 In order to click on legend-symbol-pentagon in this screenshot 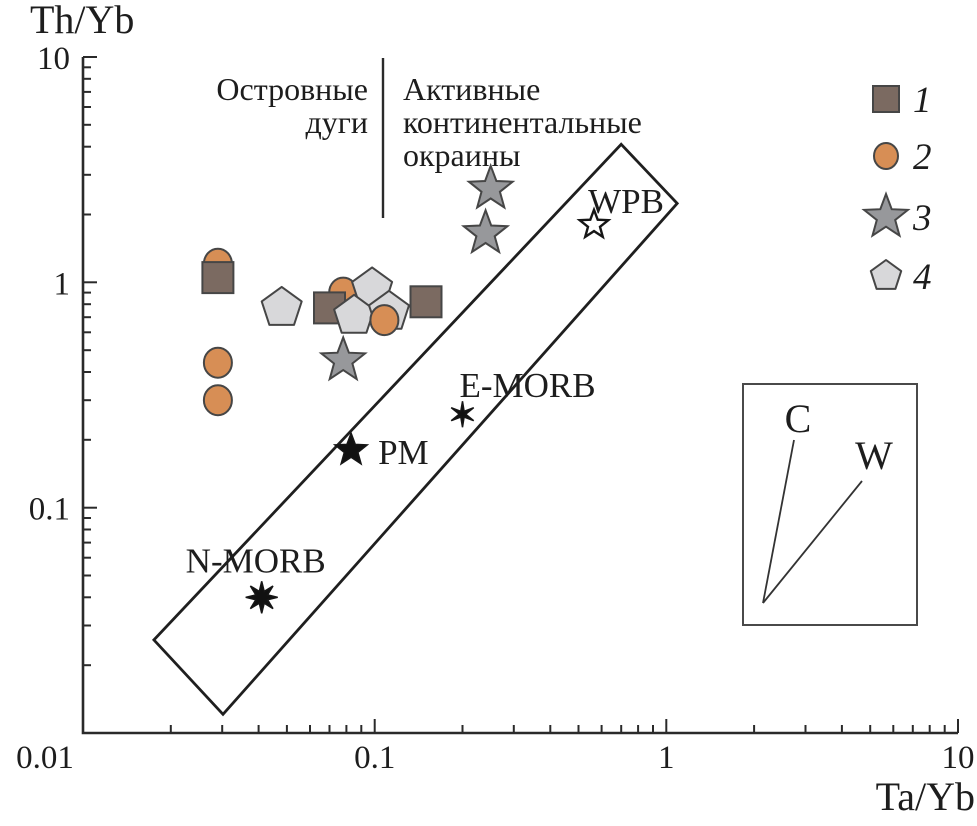, I will do `click(886, 274)`.